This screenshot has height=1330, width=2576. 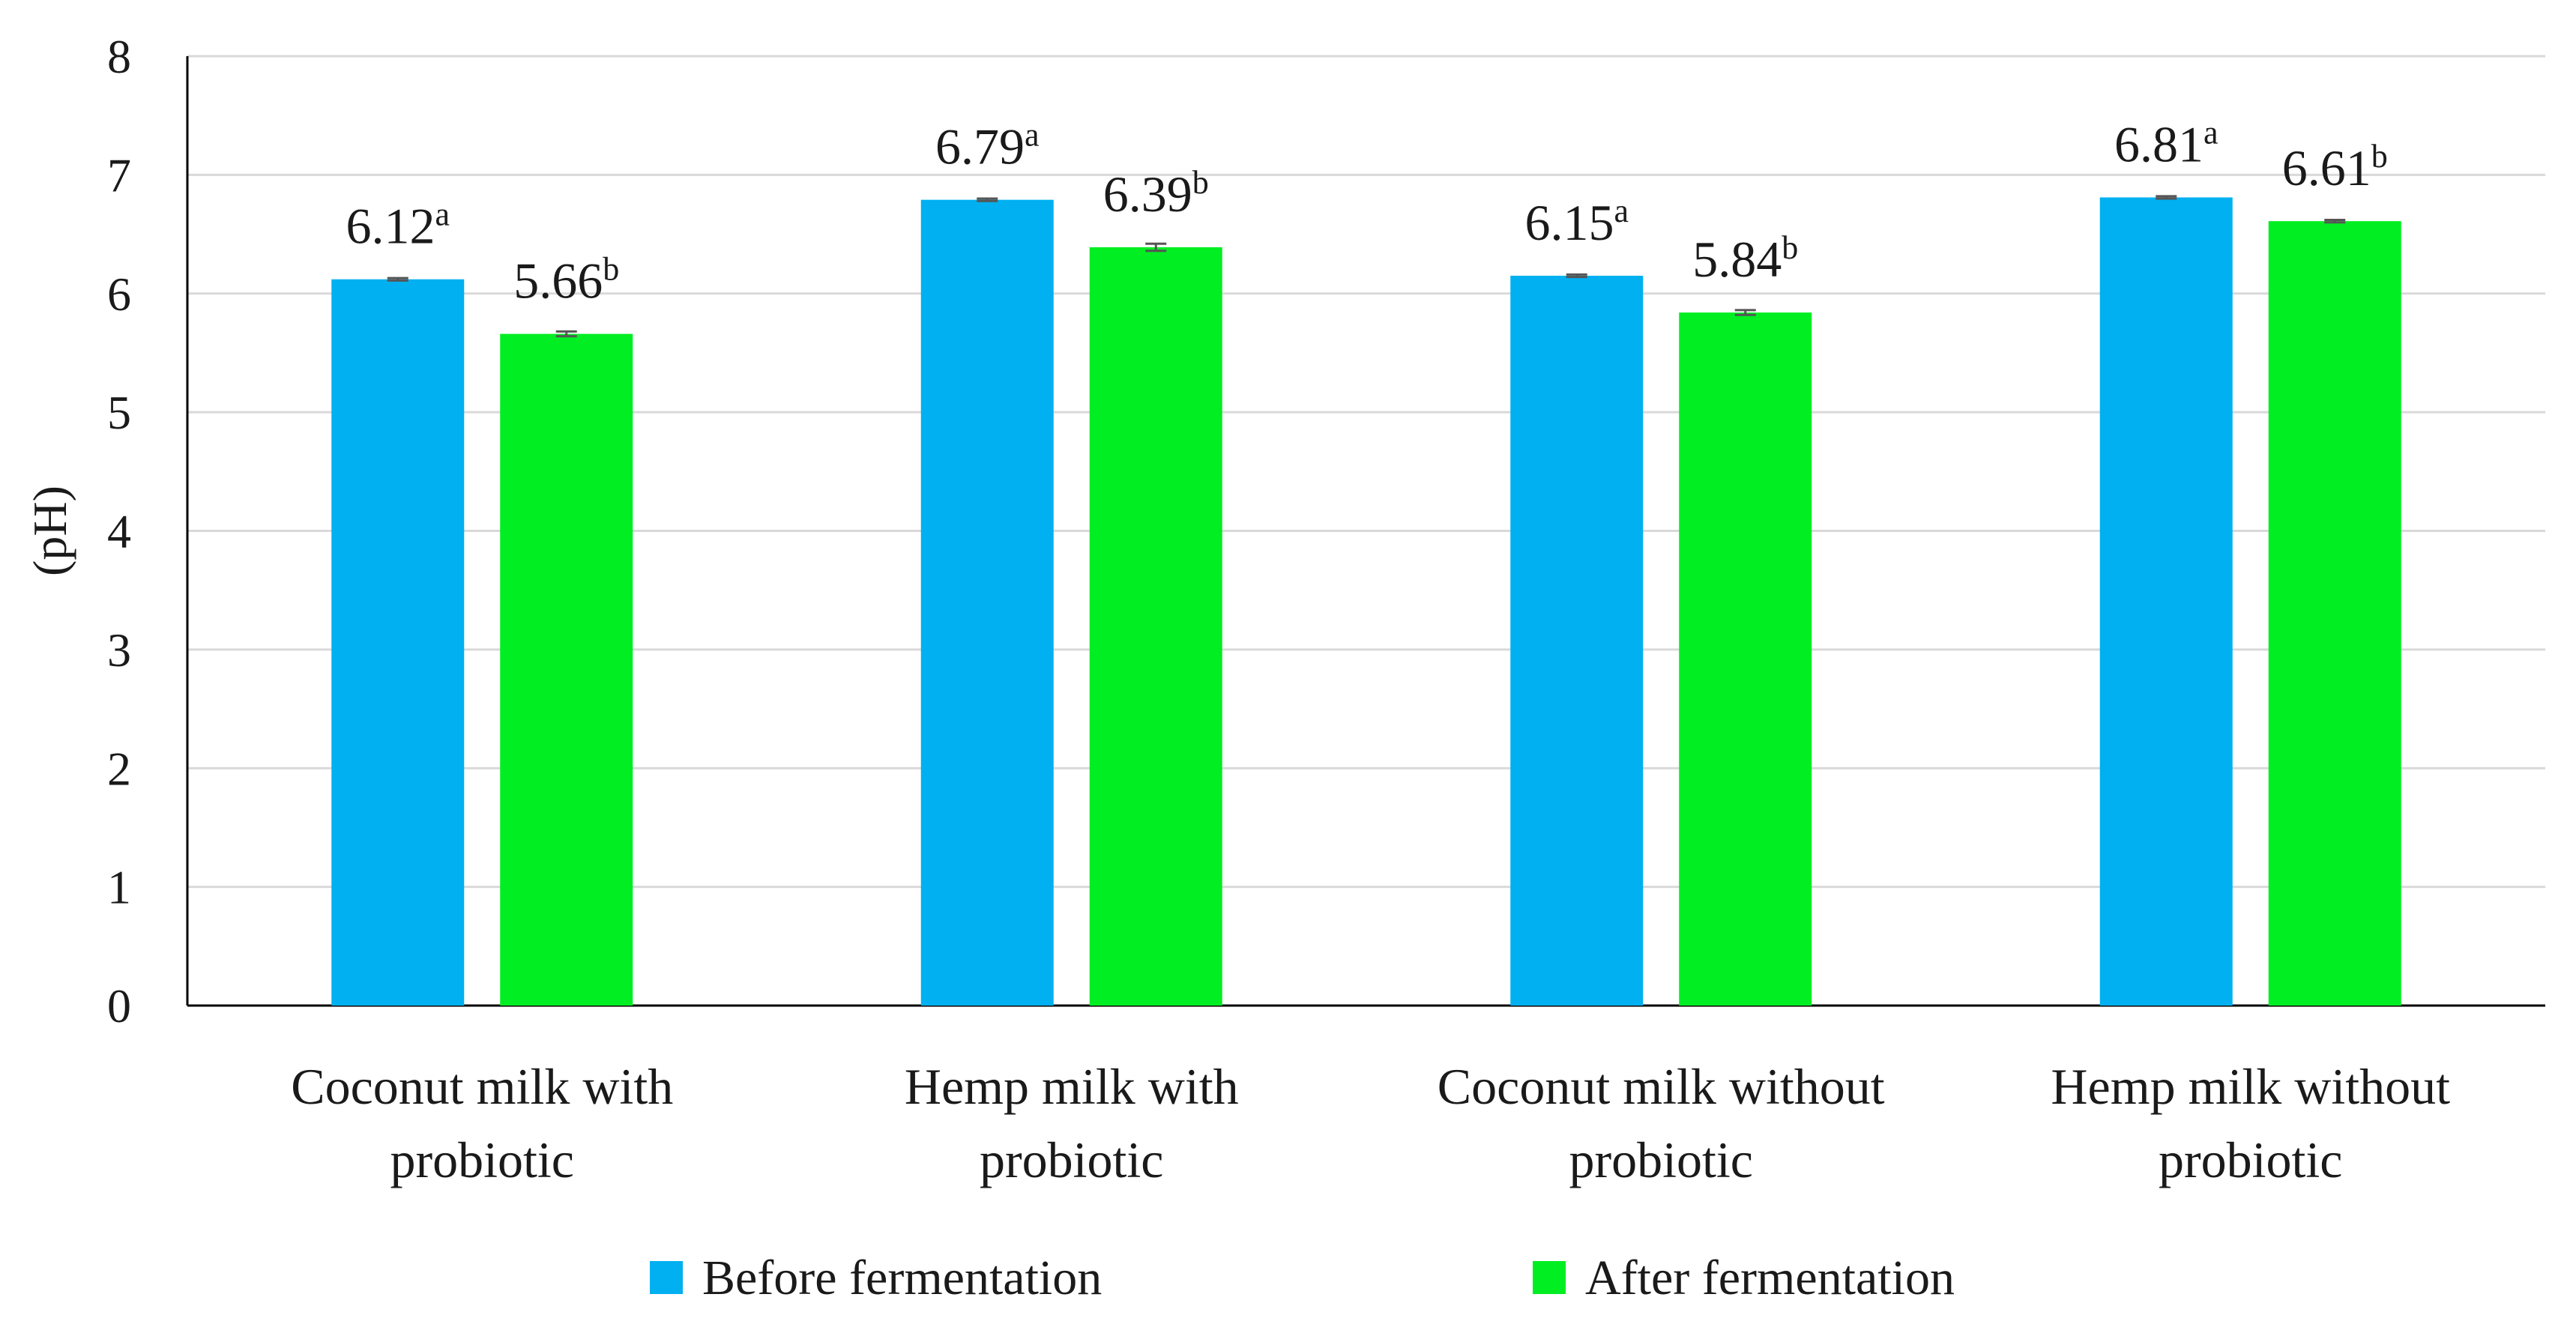 I want to click on data-label: 5.84b, so click(x=1745, y=258).